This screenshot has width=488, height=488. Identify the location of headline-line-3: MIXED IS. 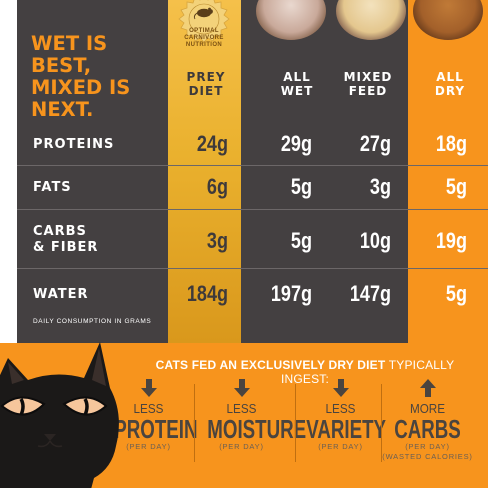
(81, 87).